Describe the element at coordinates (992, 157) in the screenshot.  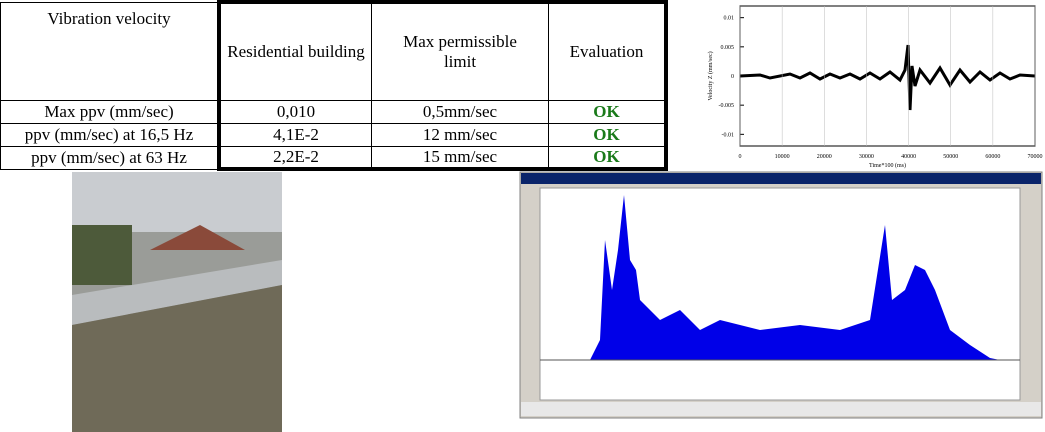
I see `x-tick-label: 60000` at that location.